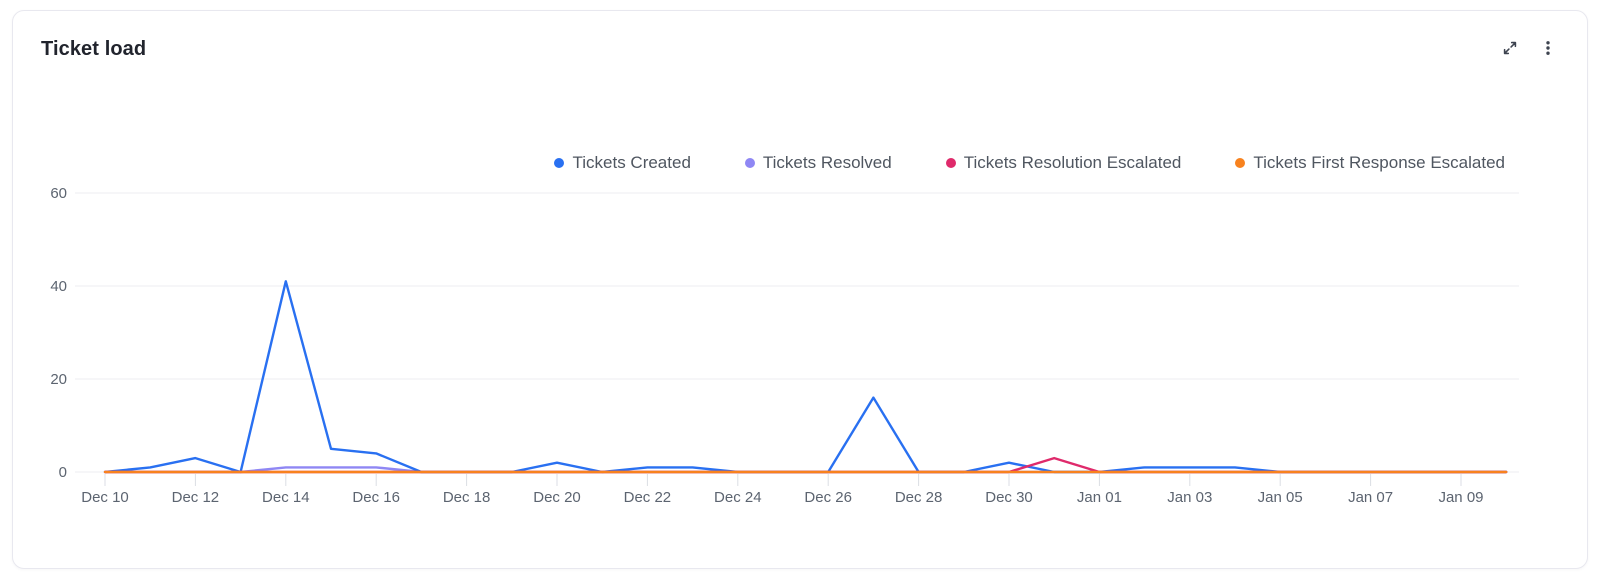 Image resolution: width=1600 pixels, height=579 pixels. What do you see at coordinates (1072, 162) in the screenshot?
I see `legend-label: Tickets Resolution Escalated` at bounding box center [1072, 162].